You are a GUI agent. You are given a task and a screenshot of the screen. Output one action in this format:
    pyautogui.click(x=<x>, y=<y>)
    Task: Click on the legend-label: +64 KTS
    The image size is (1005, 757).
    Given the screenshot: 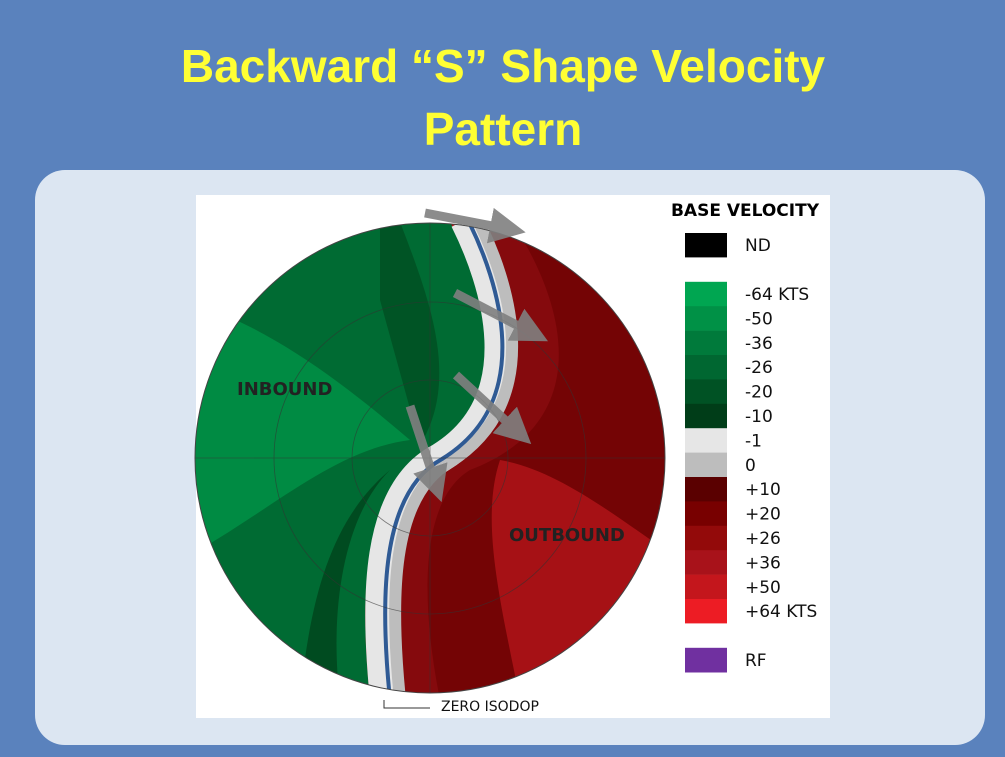 What is the action you would take?
    pyautogui.click(x=781, y=612)
    